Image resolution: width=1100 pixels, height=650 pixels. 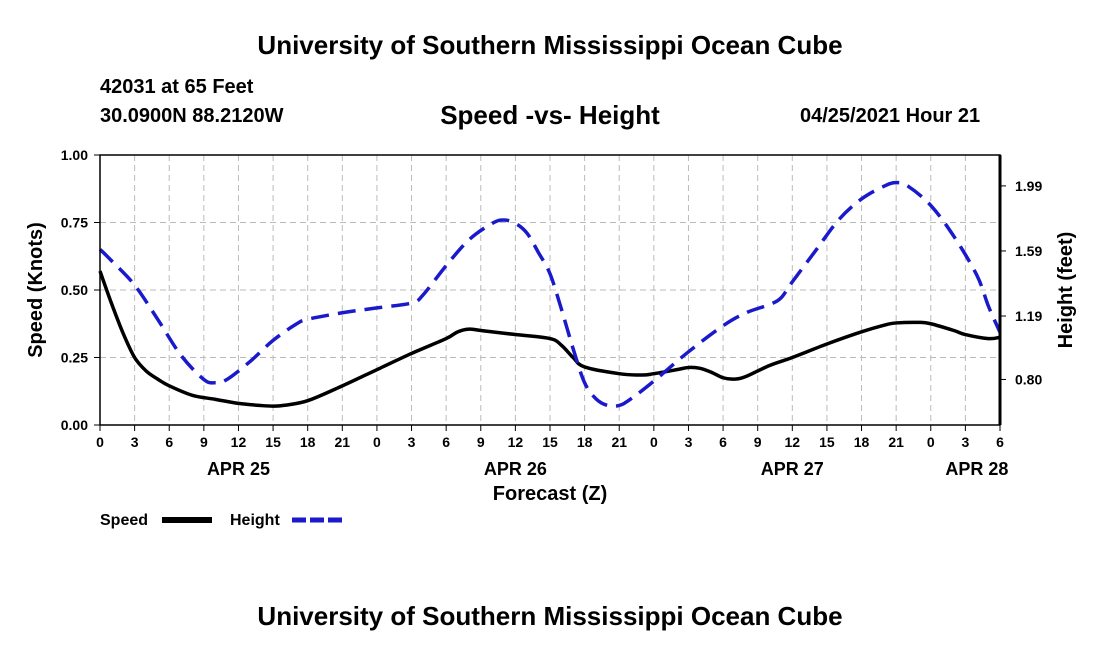 What do you see at coordinates (177, 87) in the screenshot?
I see `station-label: 42031 at 65 Feet` at bounding box center [177, 87].